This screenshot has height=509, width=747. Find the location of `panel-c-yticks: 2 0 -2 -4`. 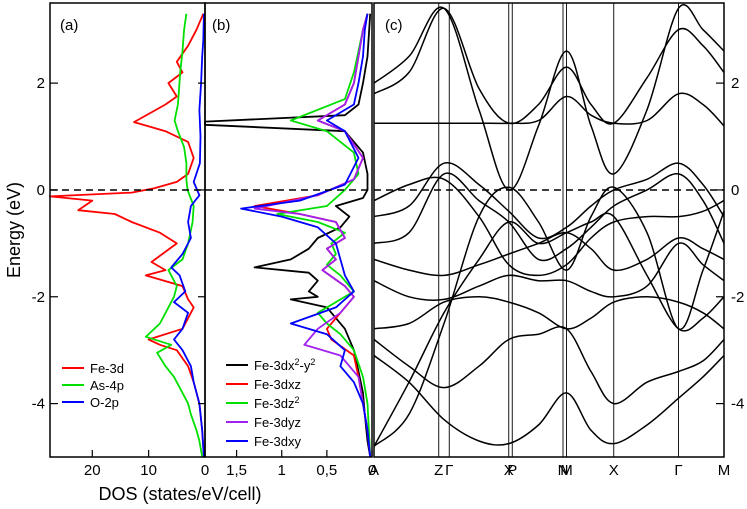

panel-c-yticks: 2 0 -2 -4 is located at coordinates (730, 244).